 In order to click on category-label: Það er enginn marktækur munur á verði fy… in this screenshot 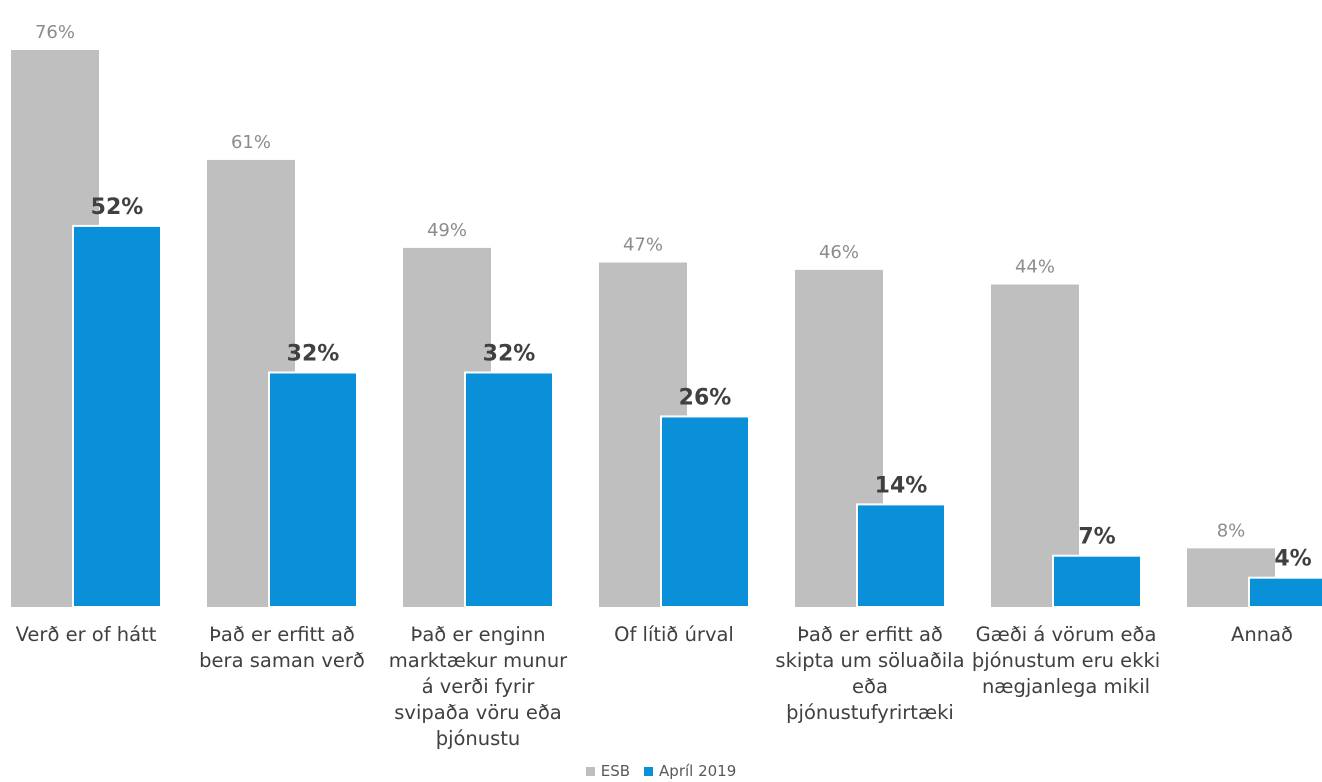, I will do `click(478, 686)`.